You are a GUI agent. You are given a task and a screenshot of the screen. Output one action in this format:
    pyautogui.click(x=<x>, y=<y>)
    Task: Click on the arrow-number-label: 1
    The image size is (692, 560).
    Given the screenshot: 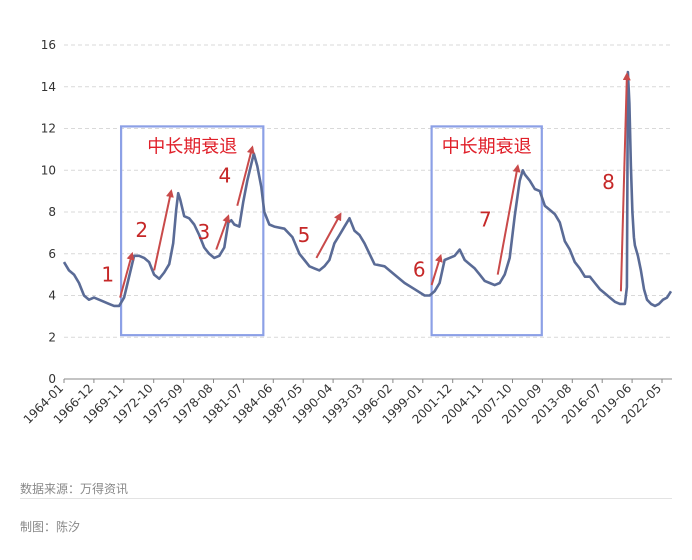 What is the action you would take?
    pyautogui.click(x=107, y=275)
    